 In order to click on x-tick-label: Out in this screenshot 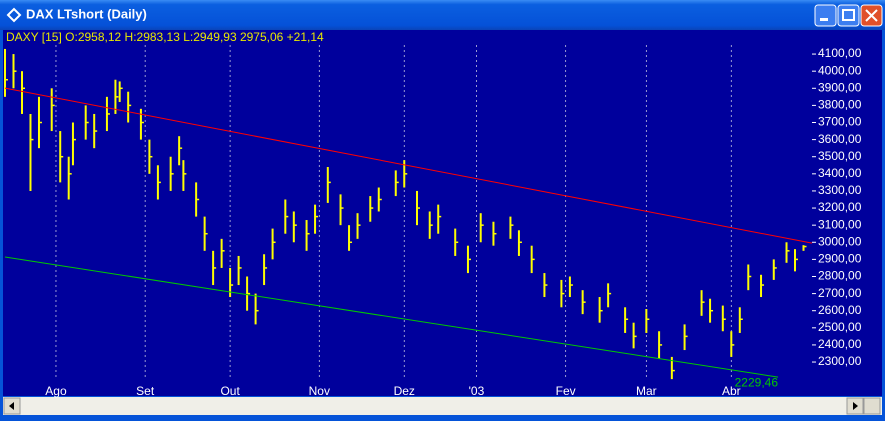, I will do `click(230, 391)`.